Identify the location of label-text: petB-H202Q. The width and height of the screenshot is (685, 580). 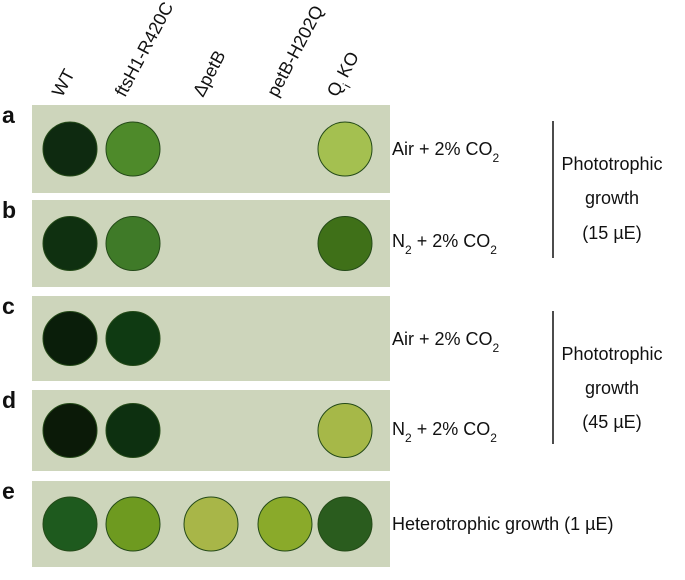
(295, 51).